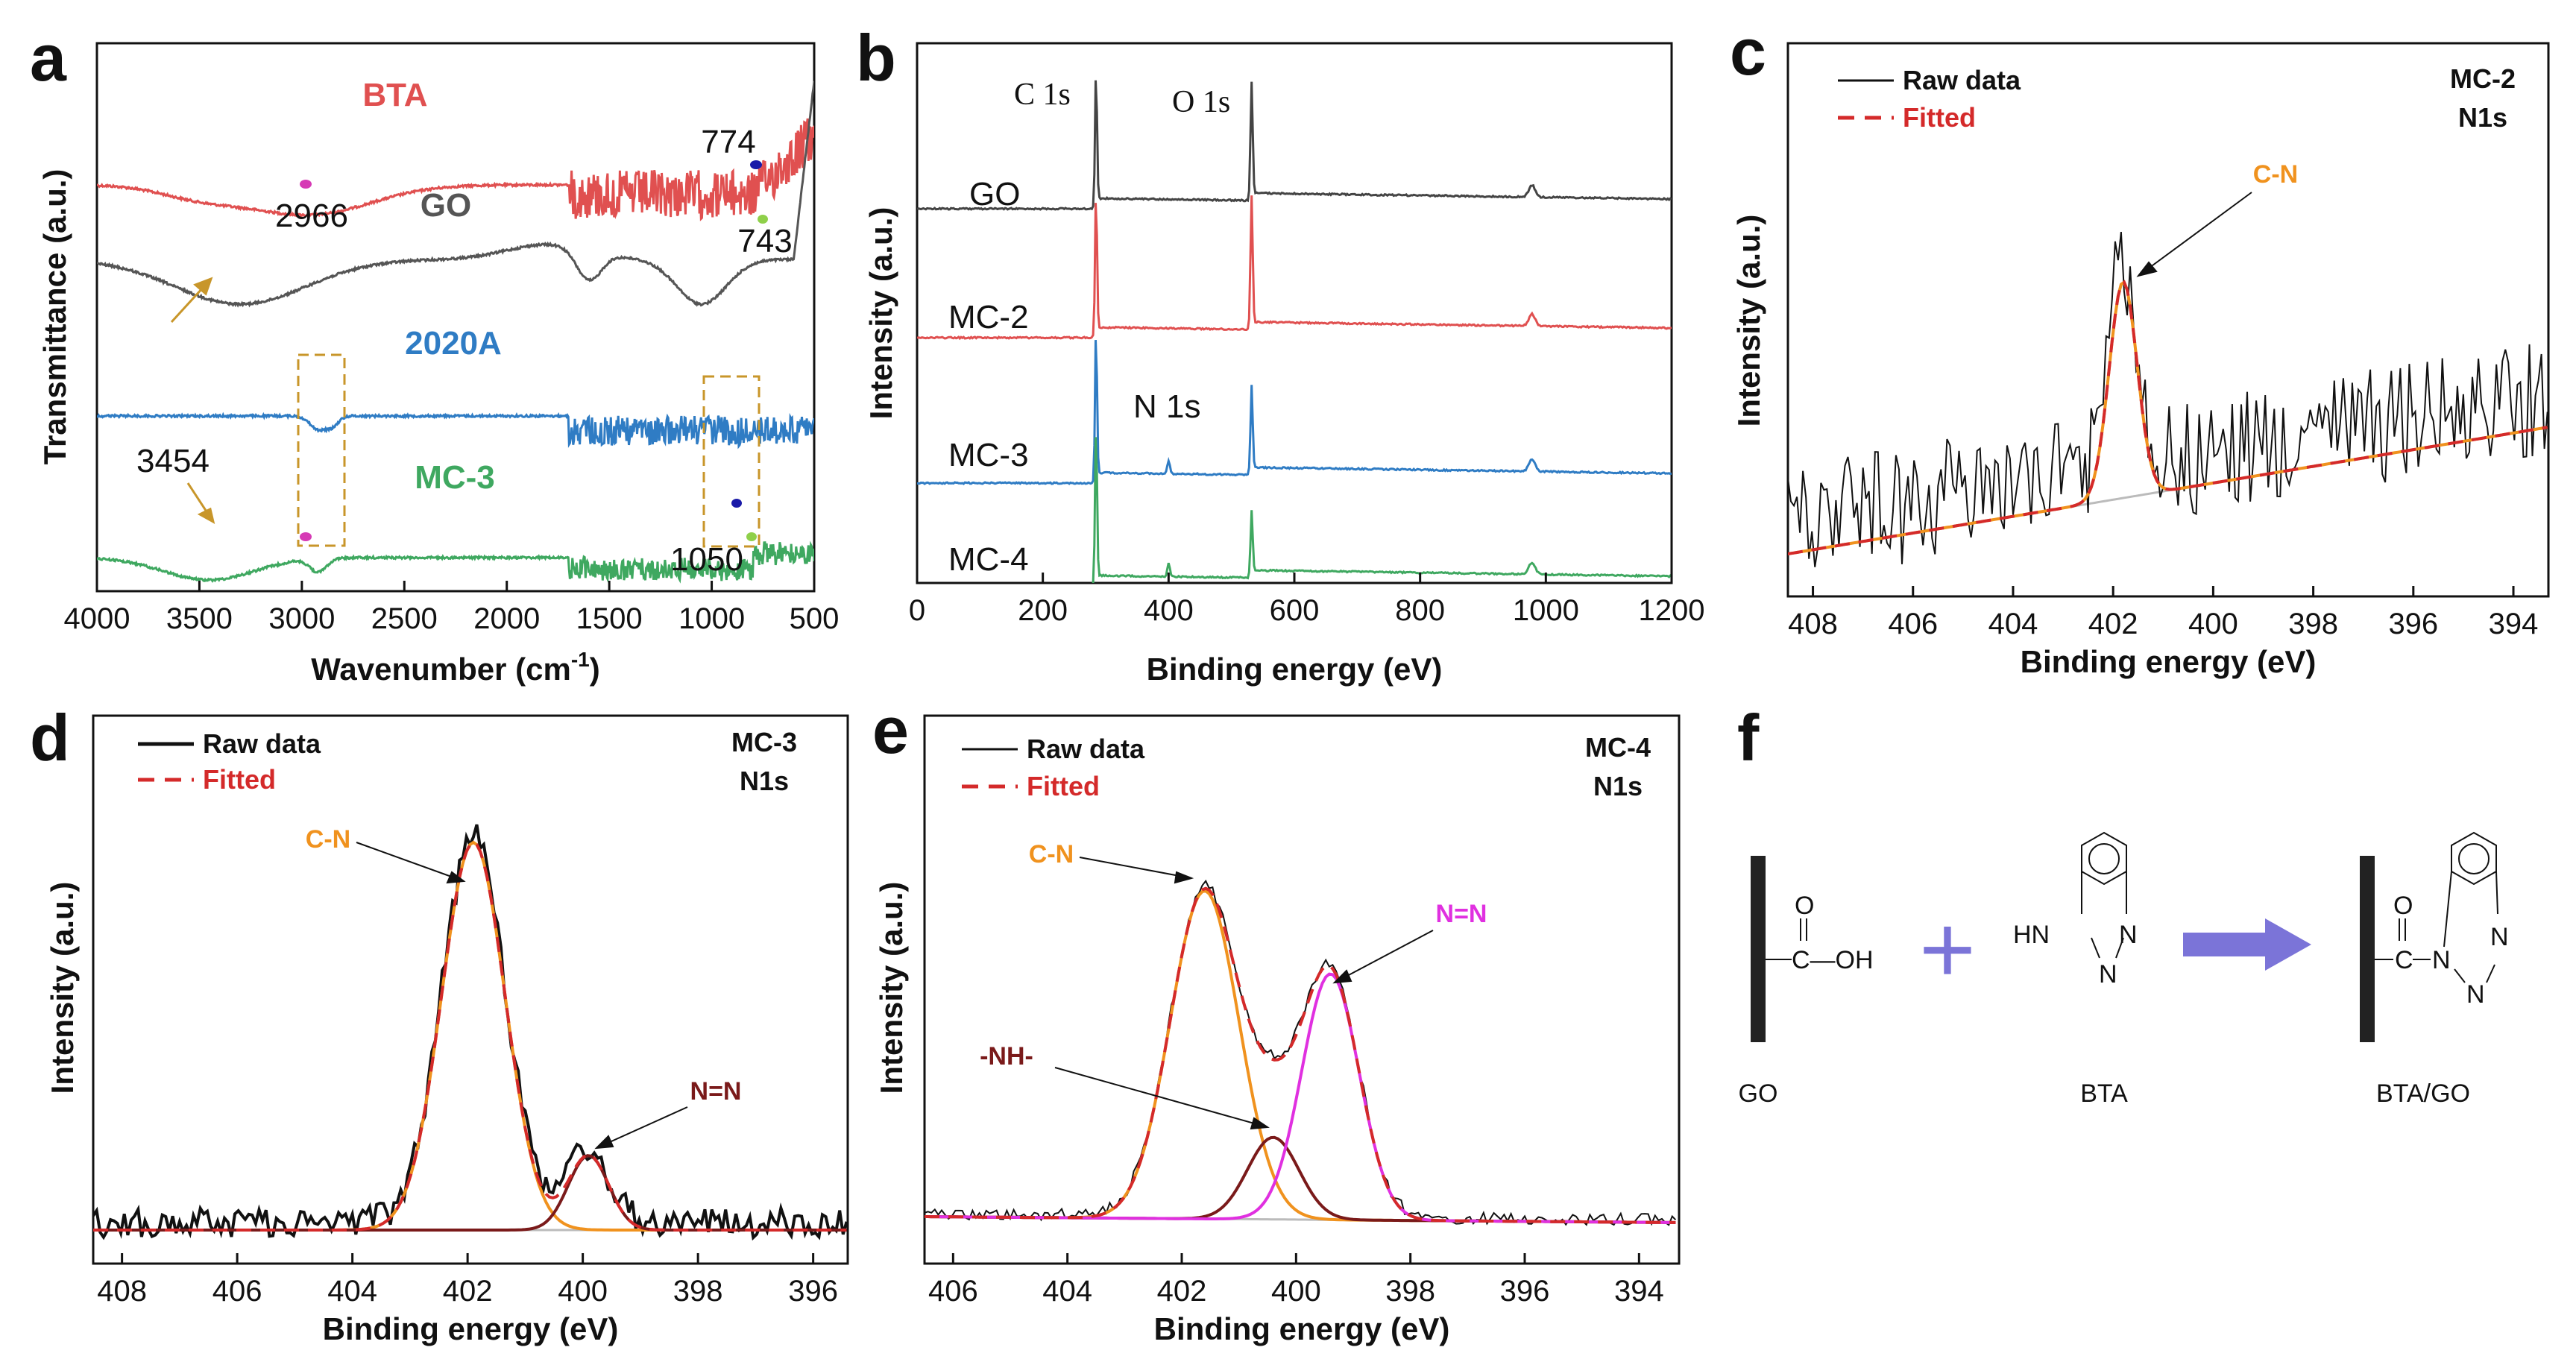 The width and height of the screenshot is (2576, 1362). I want to click on marker-743-mc3, so click(751, 536).